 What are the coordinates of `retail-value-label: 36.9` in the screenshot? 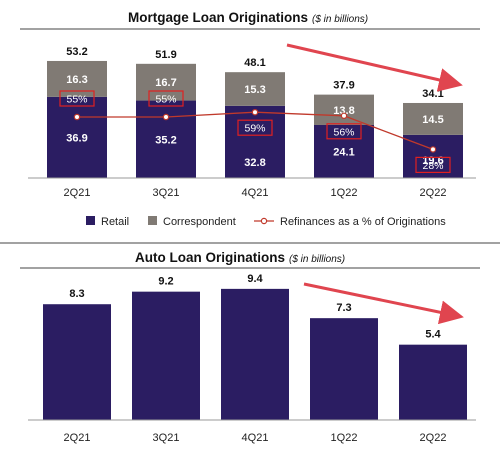 It's located at (76, 138).